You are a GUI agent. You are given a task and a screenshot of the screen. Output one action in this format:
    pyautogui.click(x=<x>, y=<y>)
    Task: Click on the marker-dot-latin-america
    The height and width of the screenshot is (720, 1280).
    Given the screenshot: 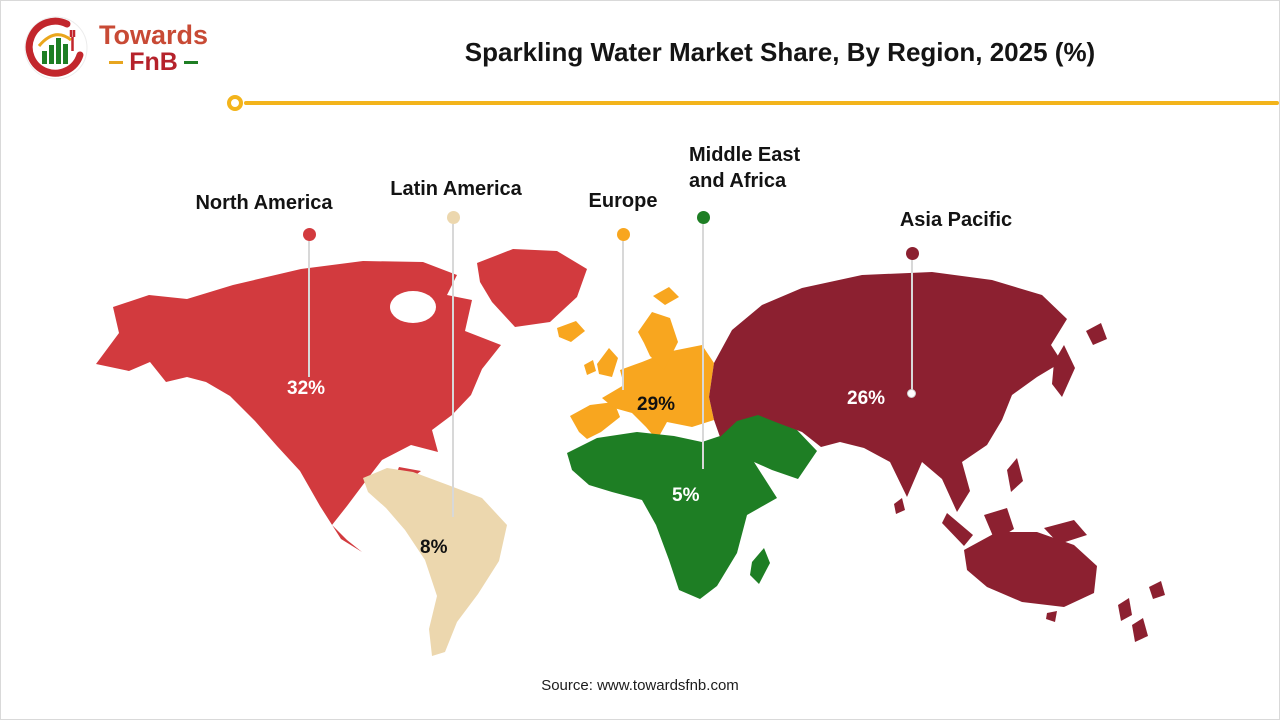 What is the action you would take?
    pyautogui.click(x=453, y=217)
    